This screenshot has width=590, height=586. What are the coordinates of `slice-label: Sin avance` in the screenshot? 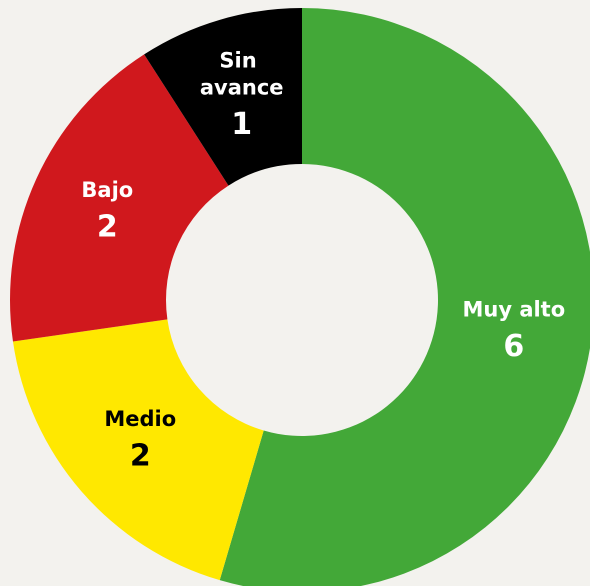 It's located at (242, 74).